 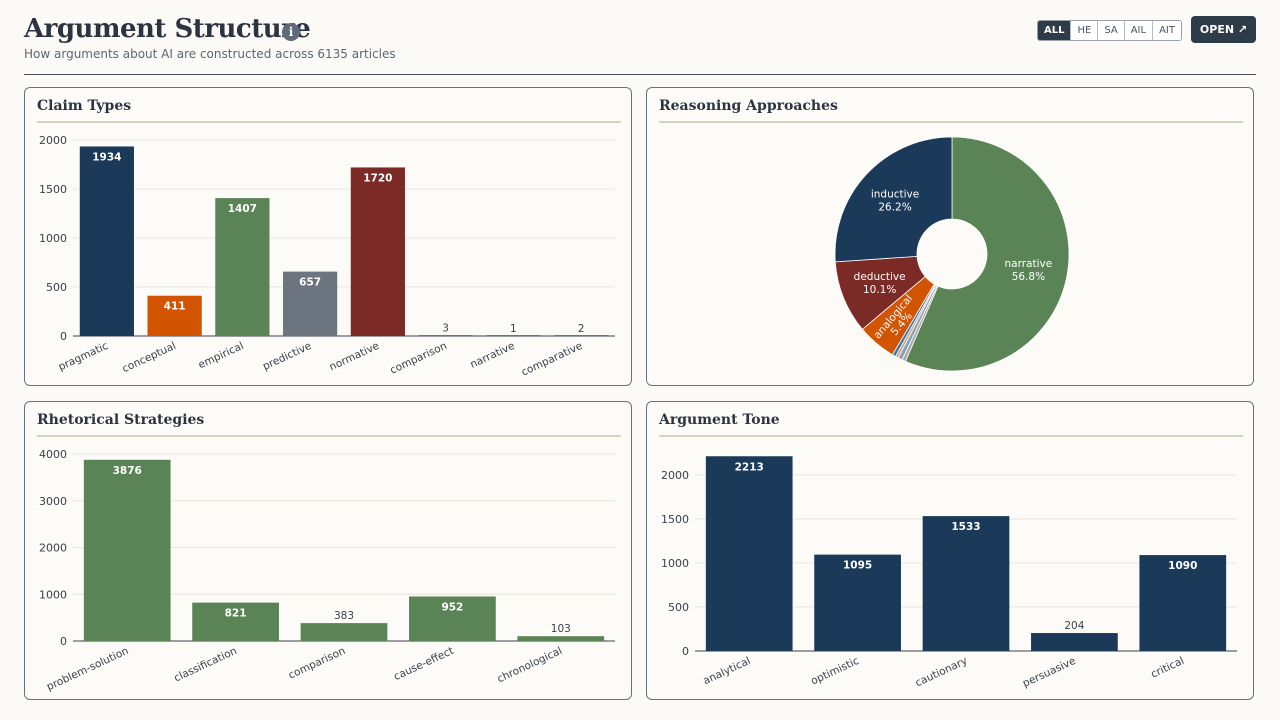 I want to click on x-tick-label: critical, so click(x=1167, y=668).